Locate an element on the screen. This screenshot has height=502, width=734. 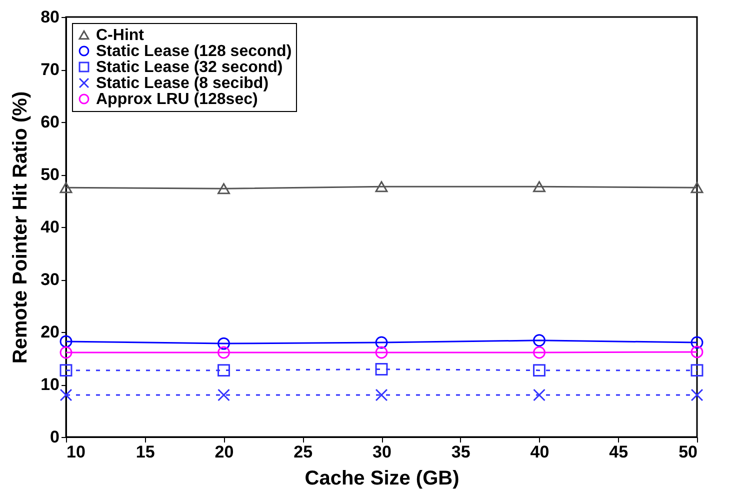
y-axis-title: Remote Pointer Hit Ratio (%) is located at coordinates (21, 227).